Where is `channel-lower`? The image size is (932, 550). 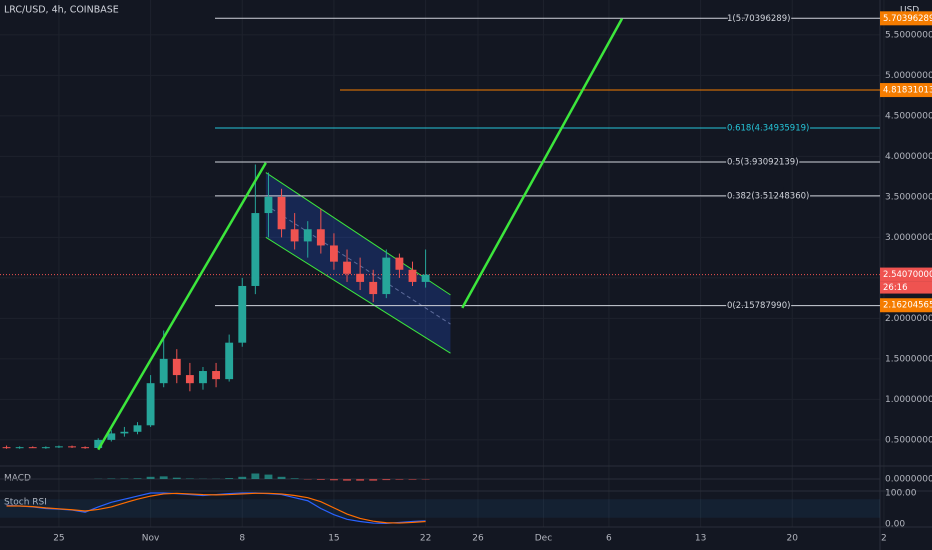
channel-lower is located at coordinates (358, 295).